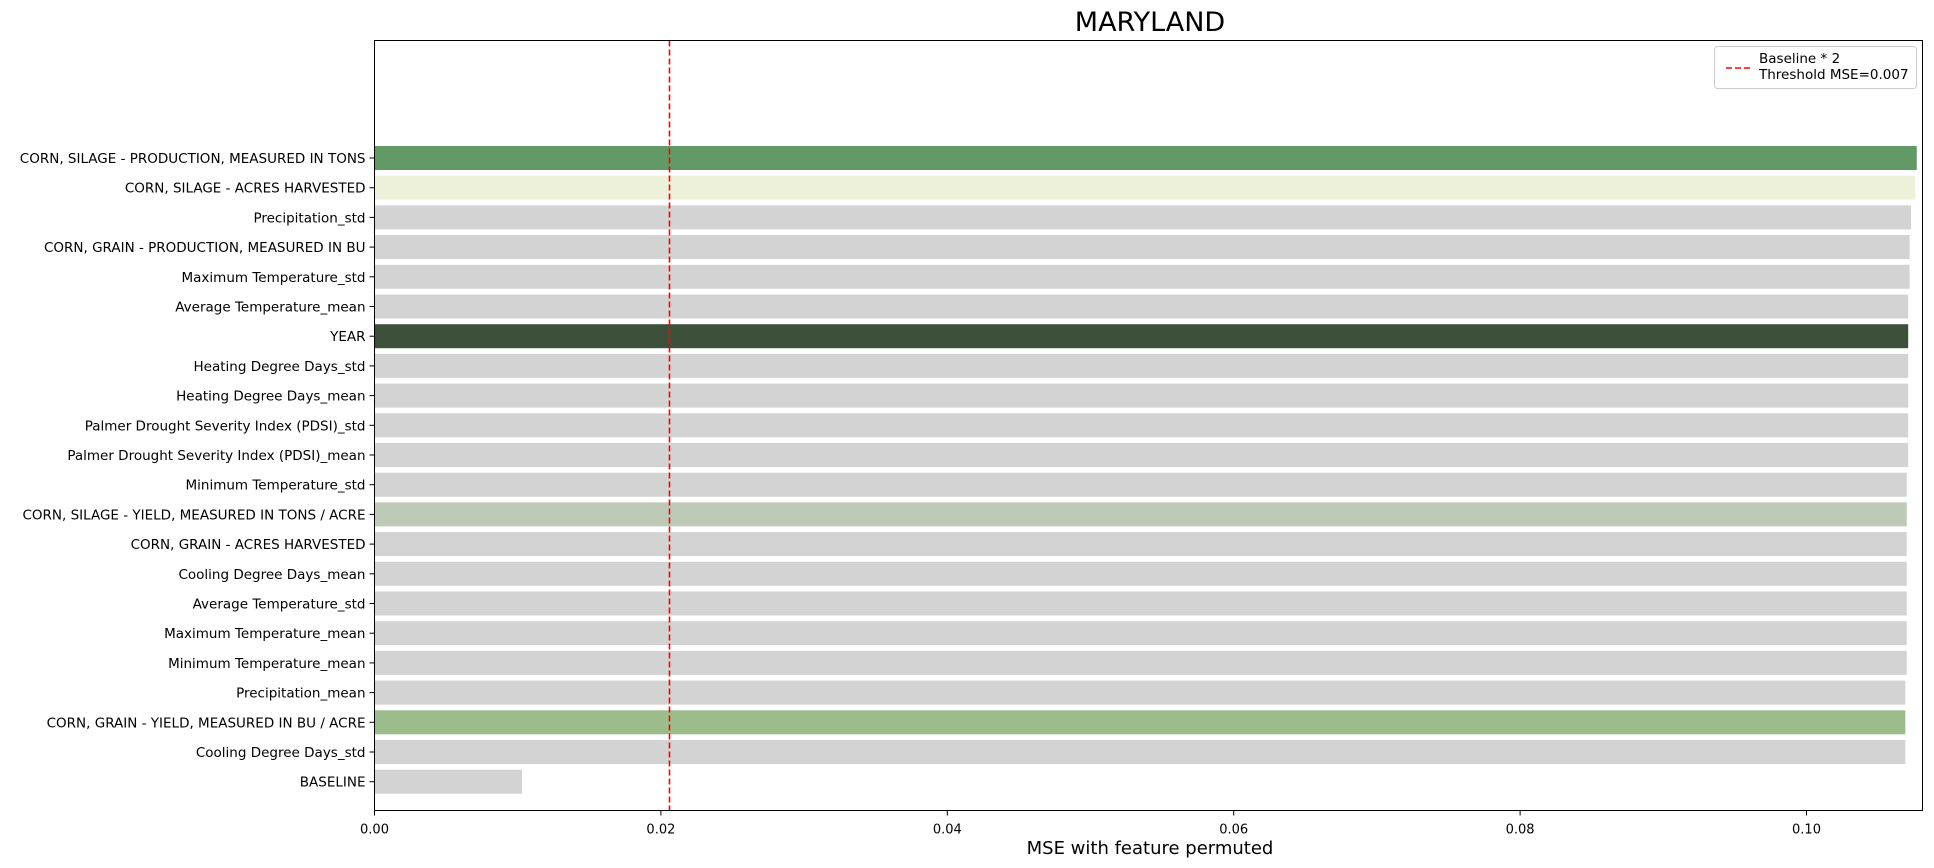 This screenshot has width=1934, height=868. Describe the element at coordinates (333, 783) in the screenshot. I see `y-tick-label: BASELINE` at that location.